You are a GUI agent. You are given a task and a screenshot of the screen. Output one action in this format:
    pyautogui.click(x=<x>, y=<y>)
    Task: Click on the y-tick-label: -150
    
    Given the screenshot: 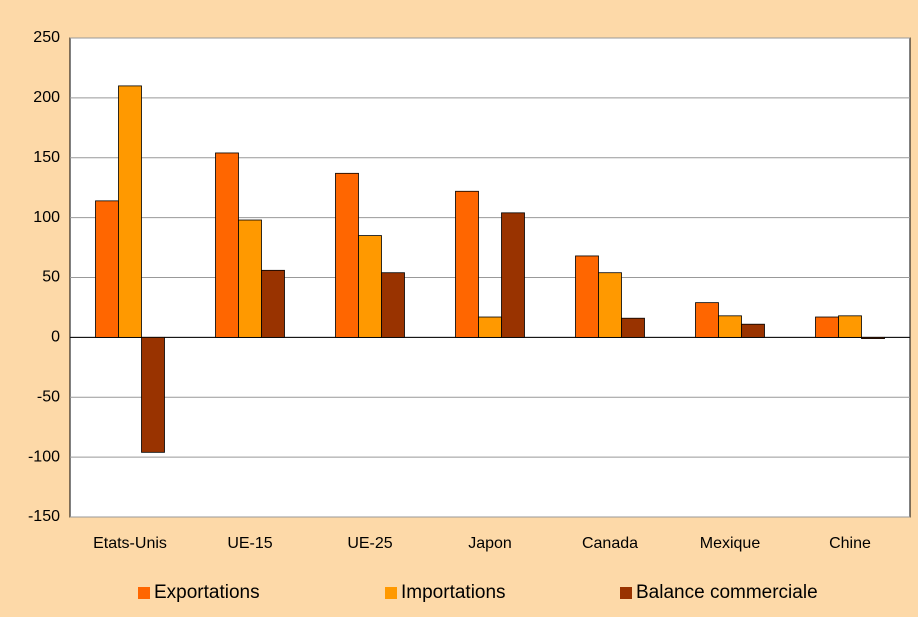 What is the action you would take?
    pyautogui.click(x=44, y=516)
    